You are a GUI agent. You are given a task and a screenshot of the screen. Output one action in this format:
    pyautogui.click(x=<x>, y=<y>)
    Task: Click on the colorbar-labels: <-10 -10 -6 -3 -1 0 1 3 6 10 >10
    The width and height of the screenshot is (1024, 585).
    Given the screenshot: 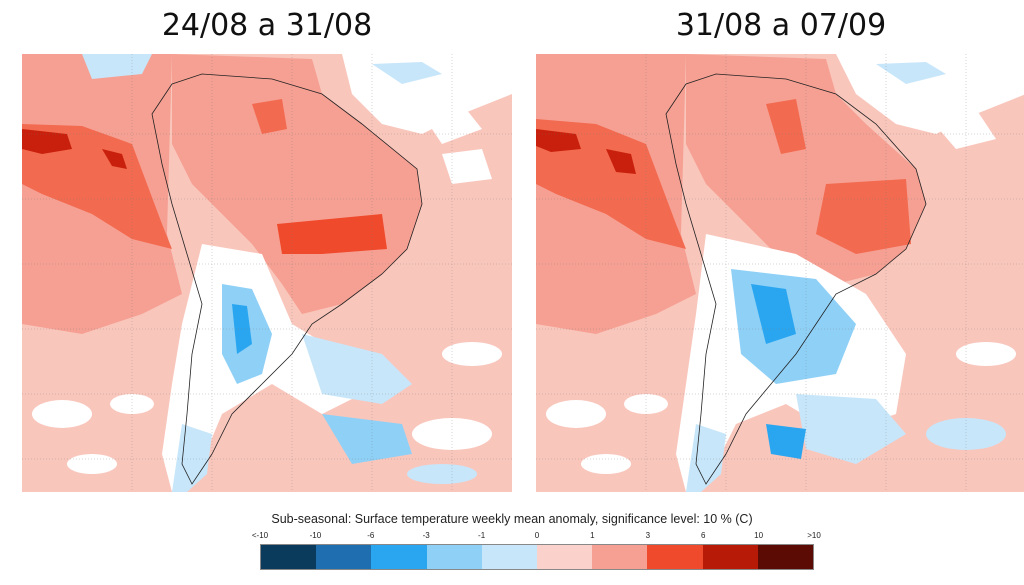 What is the action you would take?
    pyautogui.click(x=536, y=537)
    